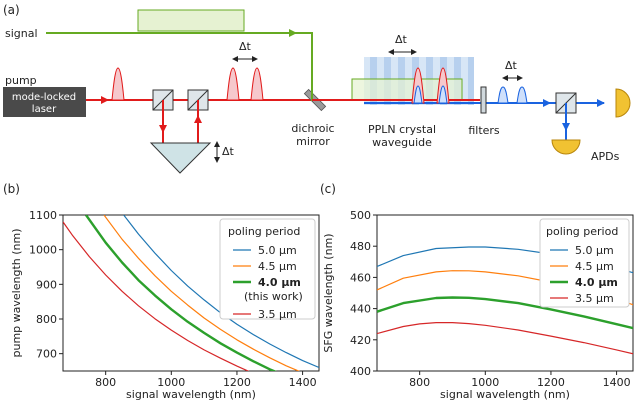 The height and width of the screenshot is (412, 635). Describe the element at coordinates (21, 33) in the screenshot. I see `signal-label: signal` at that location.